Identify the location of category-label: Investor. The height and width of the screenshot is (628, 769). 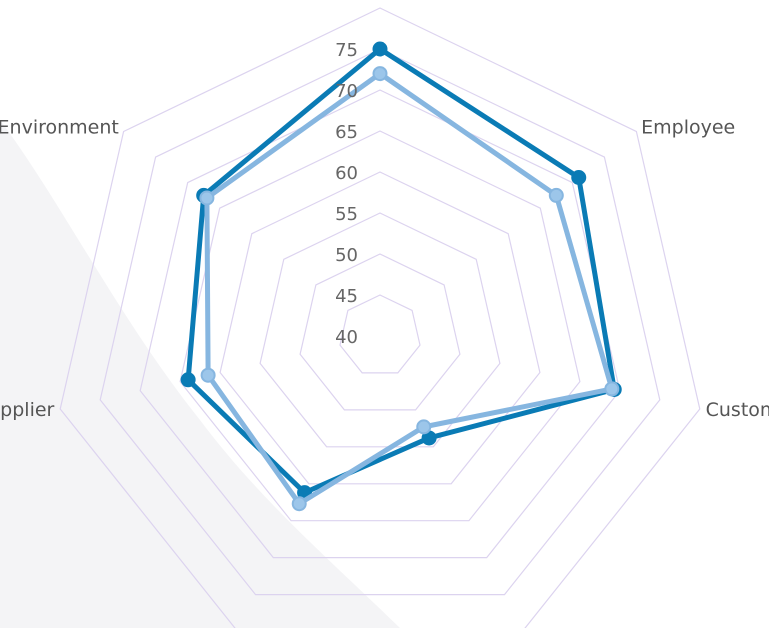
(380, 0).